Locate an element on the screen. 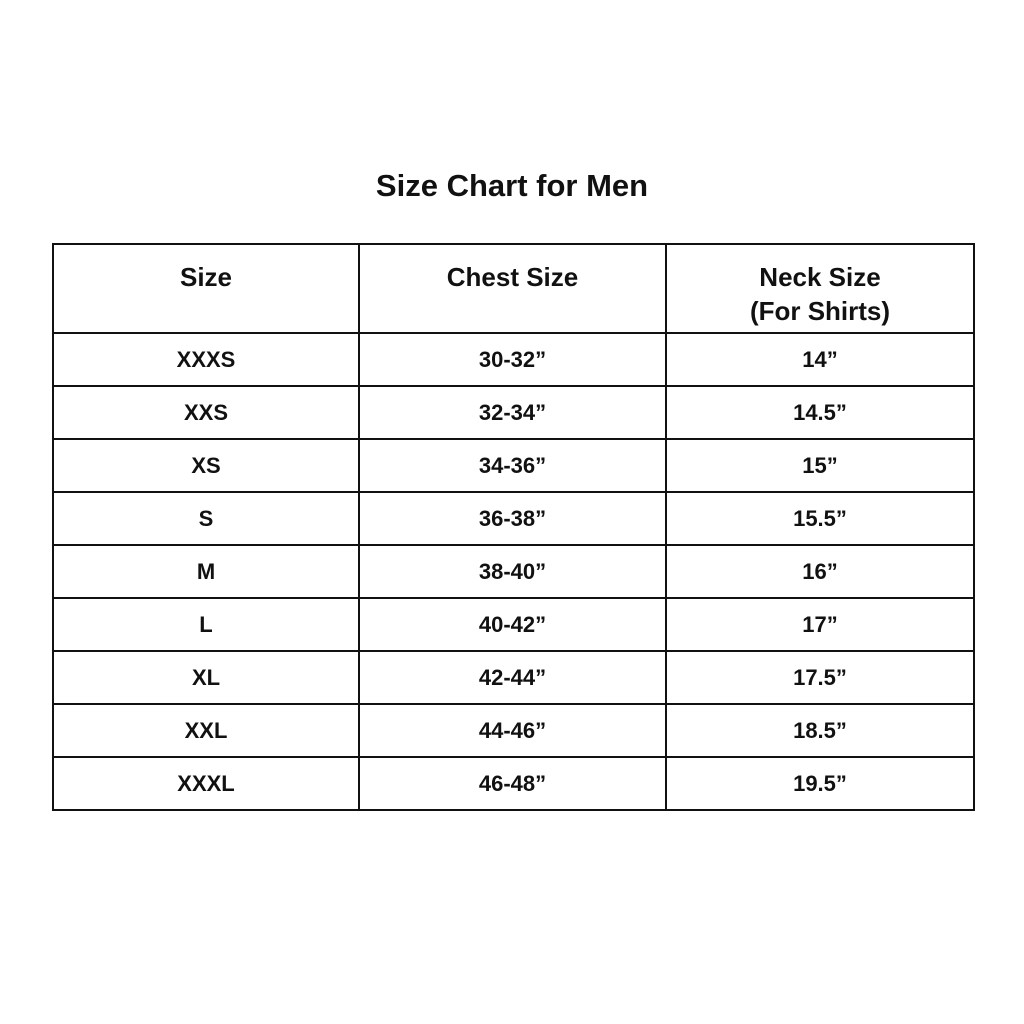 The width and height of the screenshot is (1024, 1024). table-row: S 36-38” 15.5” is located at coordinates (513, 518).